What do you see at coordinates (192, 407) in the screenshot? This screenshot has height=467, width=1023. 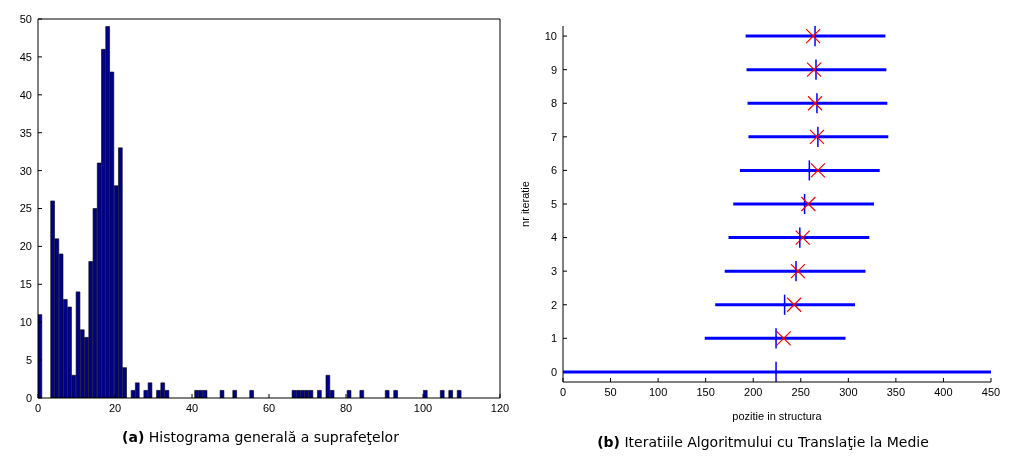 I see `x-tick-label: 40` at bounding box center [192, 407].